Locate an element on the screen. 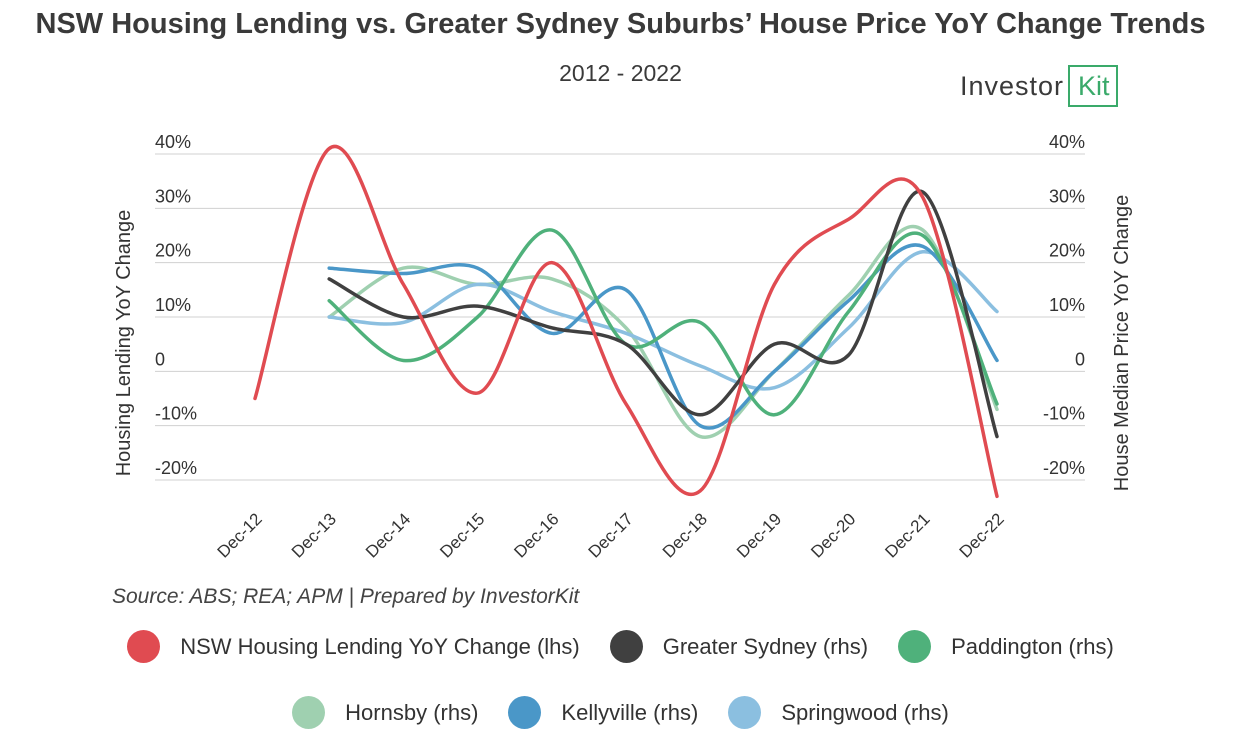 The image size is (1241, 744). y-tick-label-right: 30% is located at coordinates (1067, 196).